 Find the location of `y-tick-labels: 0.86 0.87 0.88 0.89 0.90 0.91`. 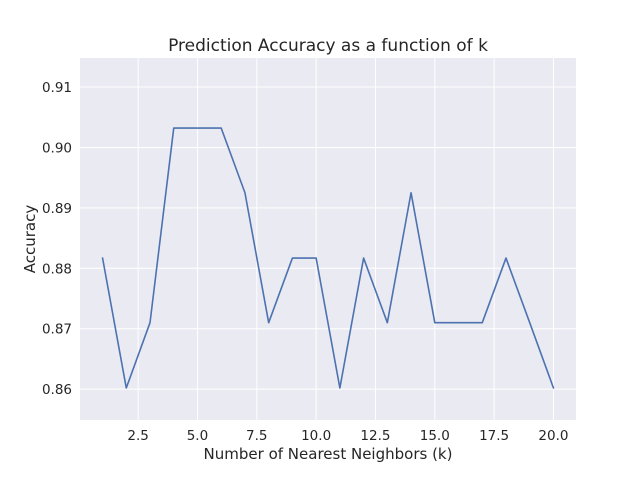

y-tick-labels: 0.86 0.87 0.88 0.89 0.90 0.91 is located at coordinates (57, 239).